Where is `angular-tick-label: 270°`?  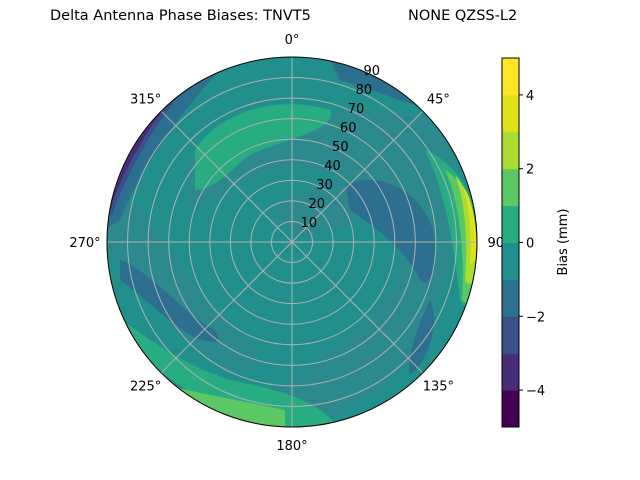
angular-tick-label: 270° is located at coordinates (84, 243).